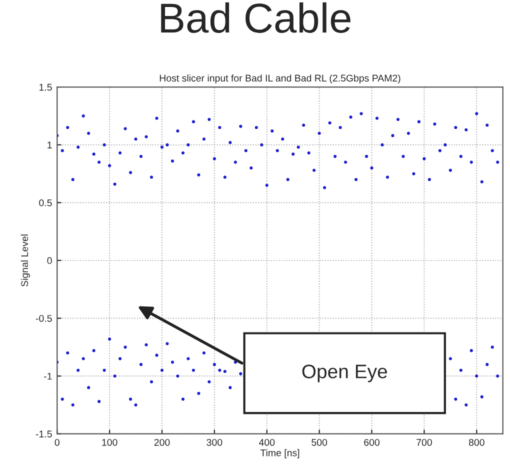  I want to click on y-tick-label: 1.5, so click(45, 87).